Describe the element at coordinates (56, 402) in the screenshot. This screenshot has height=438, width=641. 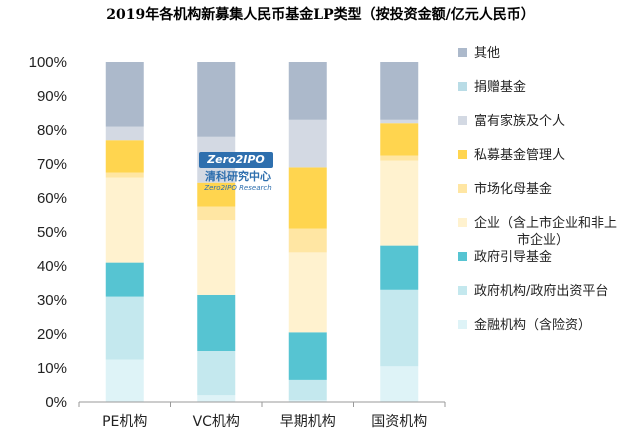
I see `y-tick-label: 0%` at that location.